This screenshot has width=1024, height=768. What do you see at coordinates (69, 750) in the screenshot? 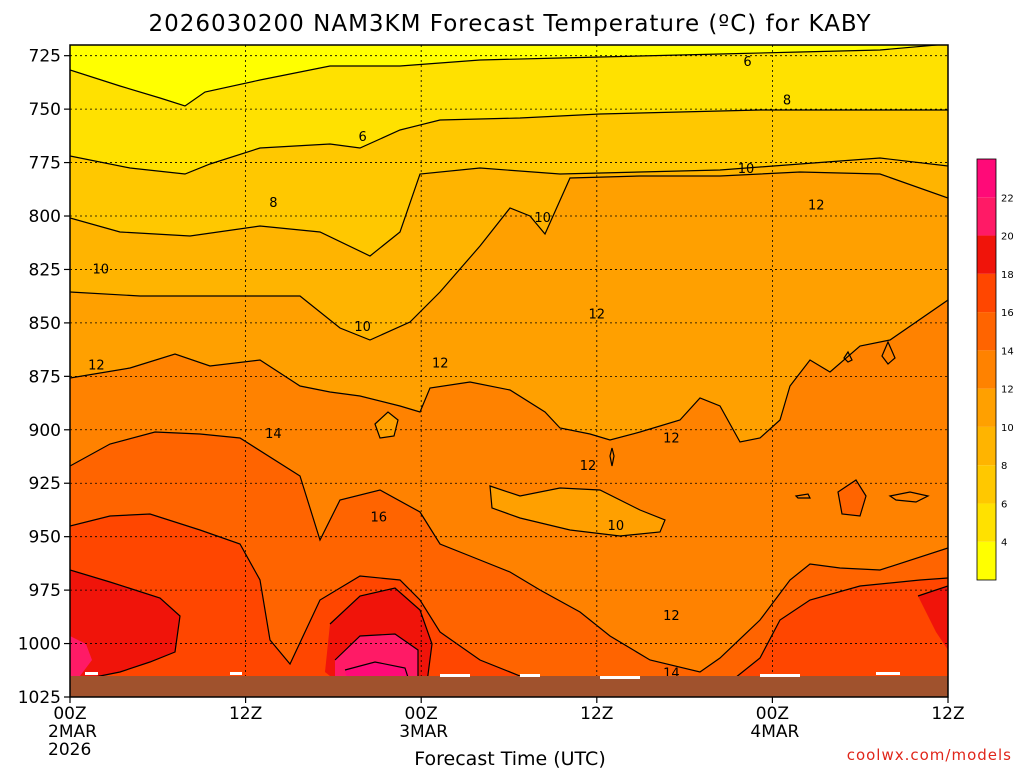
I see `x-tick-year: 2026` at bounding box center [69, 750].